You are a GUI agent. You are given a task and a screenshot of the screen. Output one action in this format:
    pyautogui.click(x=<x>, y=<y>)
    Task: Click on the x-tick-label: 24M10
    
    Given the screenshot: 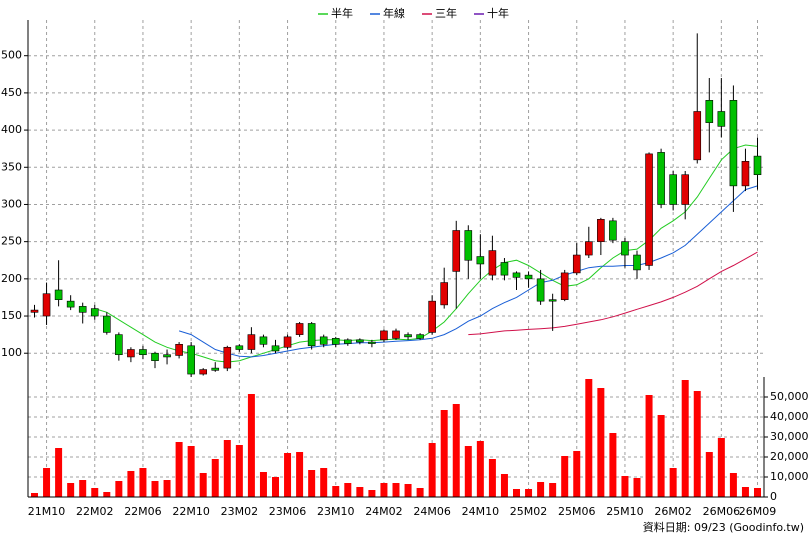 What is the action you would take?
    pyautogui.click(x=481, y=511)
    